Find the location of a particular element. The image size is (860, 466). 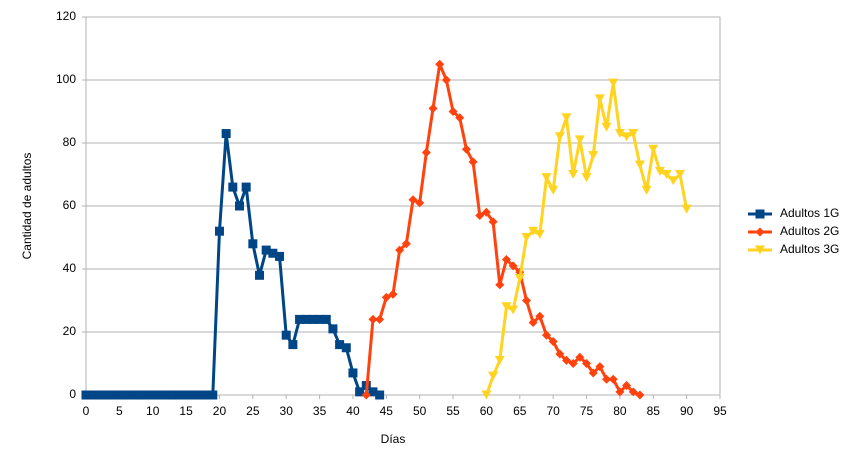

x-tick-label: 95 is located at coordinates (720, 411).